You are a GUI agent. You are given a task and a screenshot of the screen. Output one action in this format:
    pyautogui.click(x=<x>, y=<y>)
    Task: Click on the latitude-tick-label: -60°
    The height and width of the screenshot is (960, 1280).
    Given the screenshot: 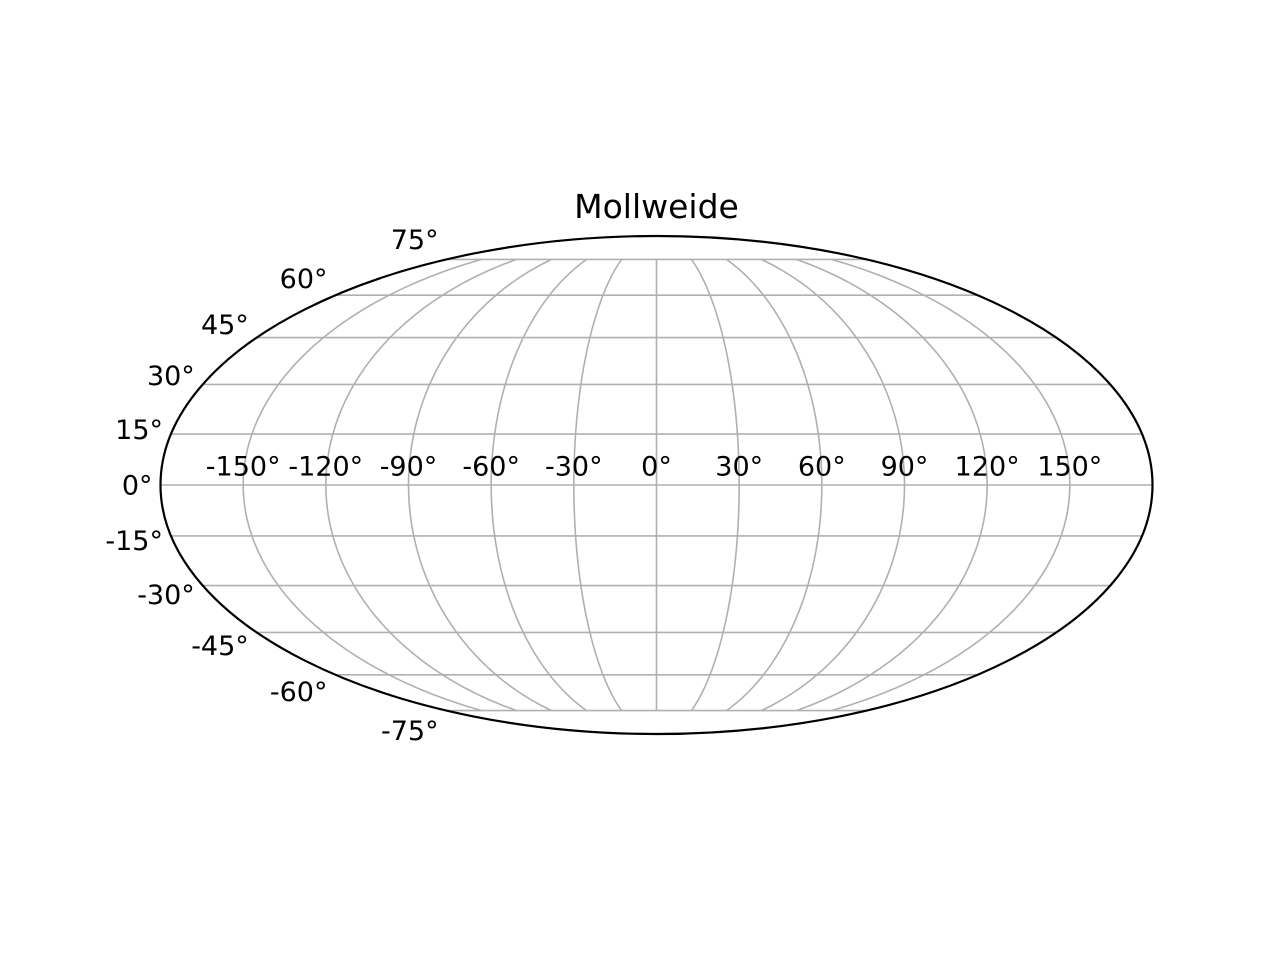 What is the action you would take?
    pyautogui.click(x=299, y=692)
    